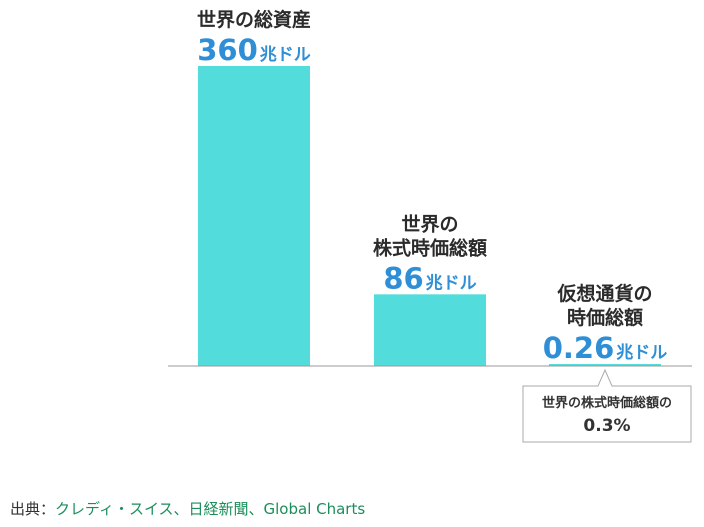  I want to click on value-number-1: 360, so click(227, 50).